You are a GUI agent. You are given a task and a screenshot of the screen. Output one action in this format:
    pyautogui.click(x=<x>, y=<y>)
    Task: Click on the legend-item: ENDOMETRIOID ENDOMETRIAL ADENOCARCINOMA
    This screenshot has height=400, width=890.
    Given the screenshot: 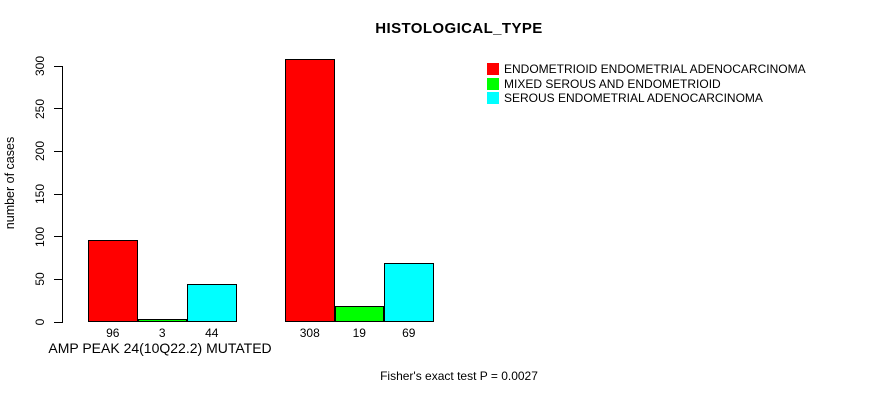 What is the action you would take?
    pyautogui.click(x=646, y=69)
    